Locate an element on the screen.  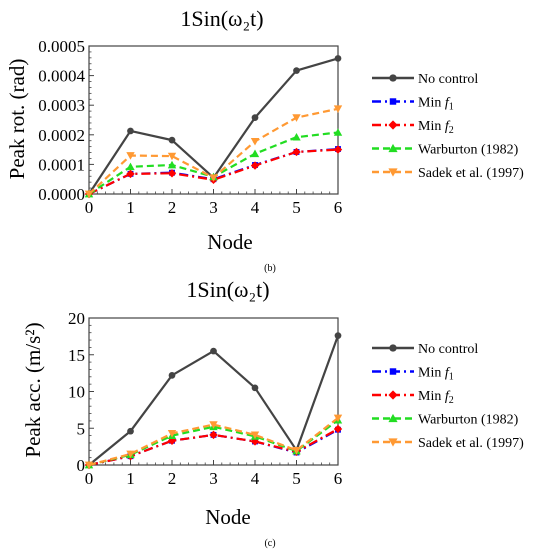
panel-caption: (b) is located at coordinates (270, 268).